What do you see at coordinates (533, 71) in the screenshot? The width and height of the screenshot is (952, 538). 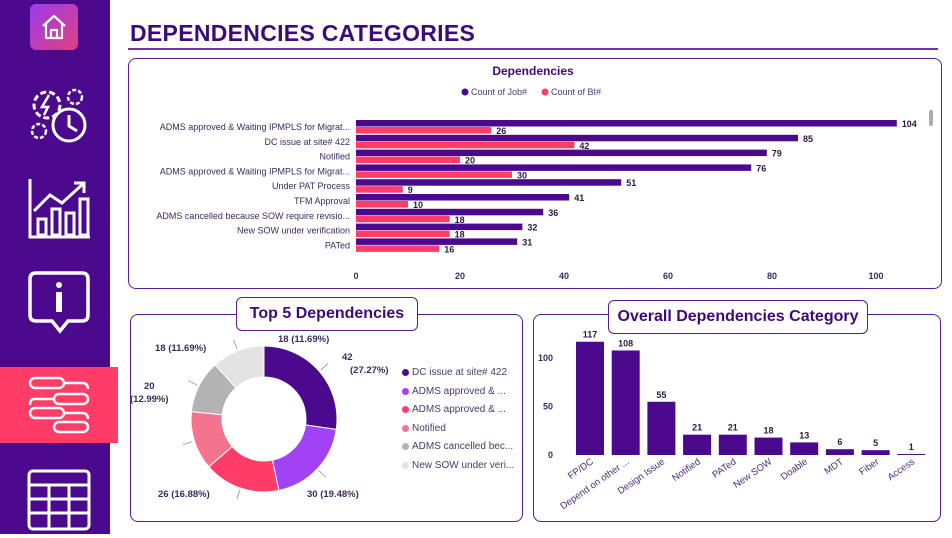 I see `chart-title: Dependencies` at bounding box center [533, 71].